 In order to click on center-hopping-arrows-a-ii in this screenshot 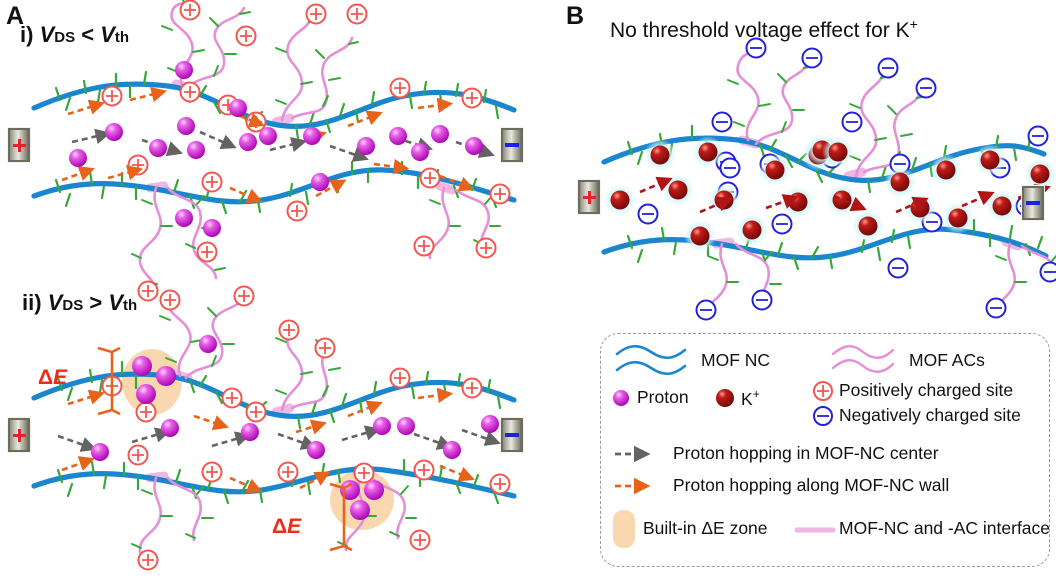, I will do `click(279, 438)`.